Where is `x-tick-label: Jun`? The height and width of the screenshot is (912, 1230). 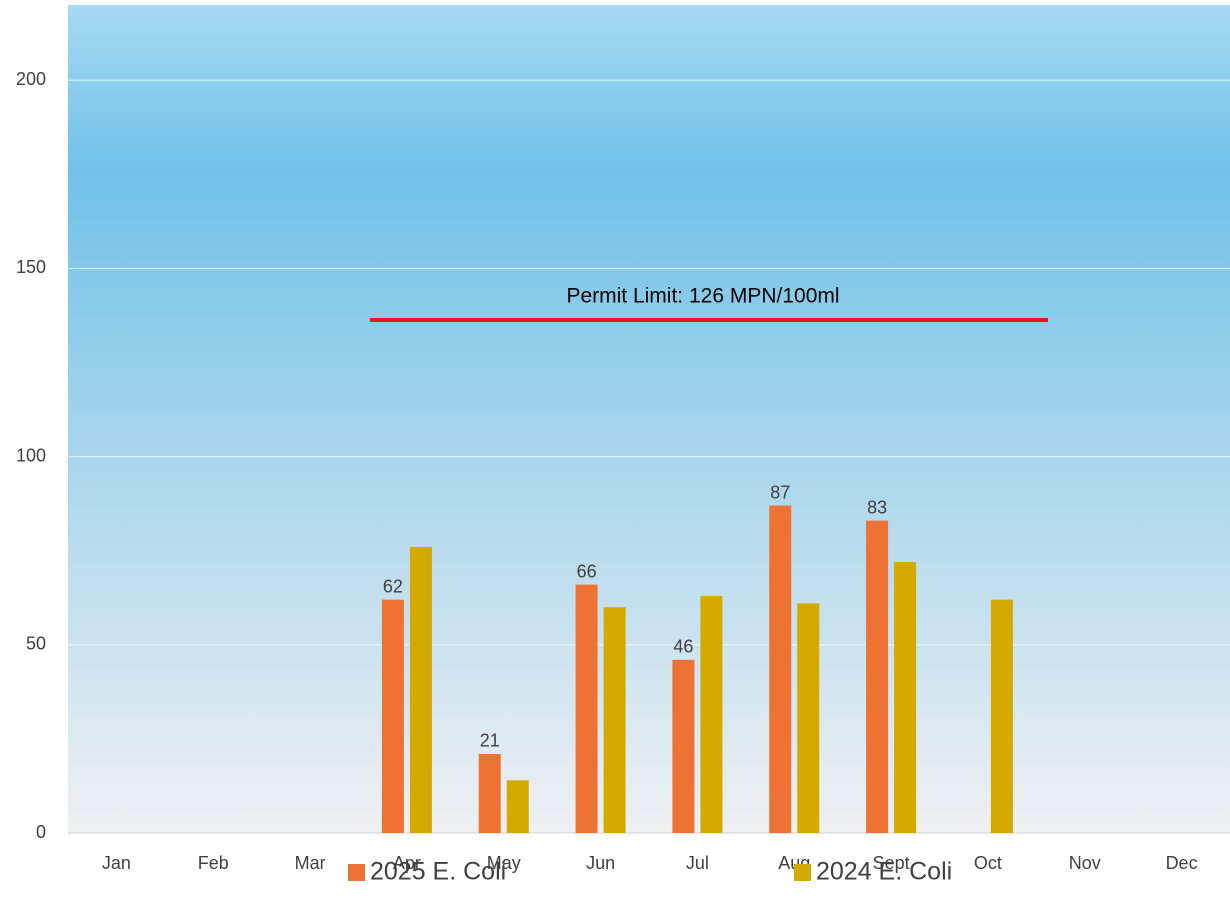
x-tick-label: Jun is located at coordinates (600, 863).